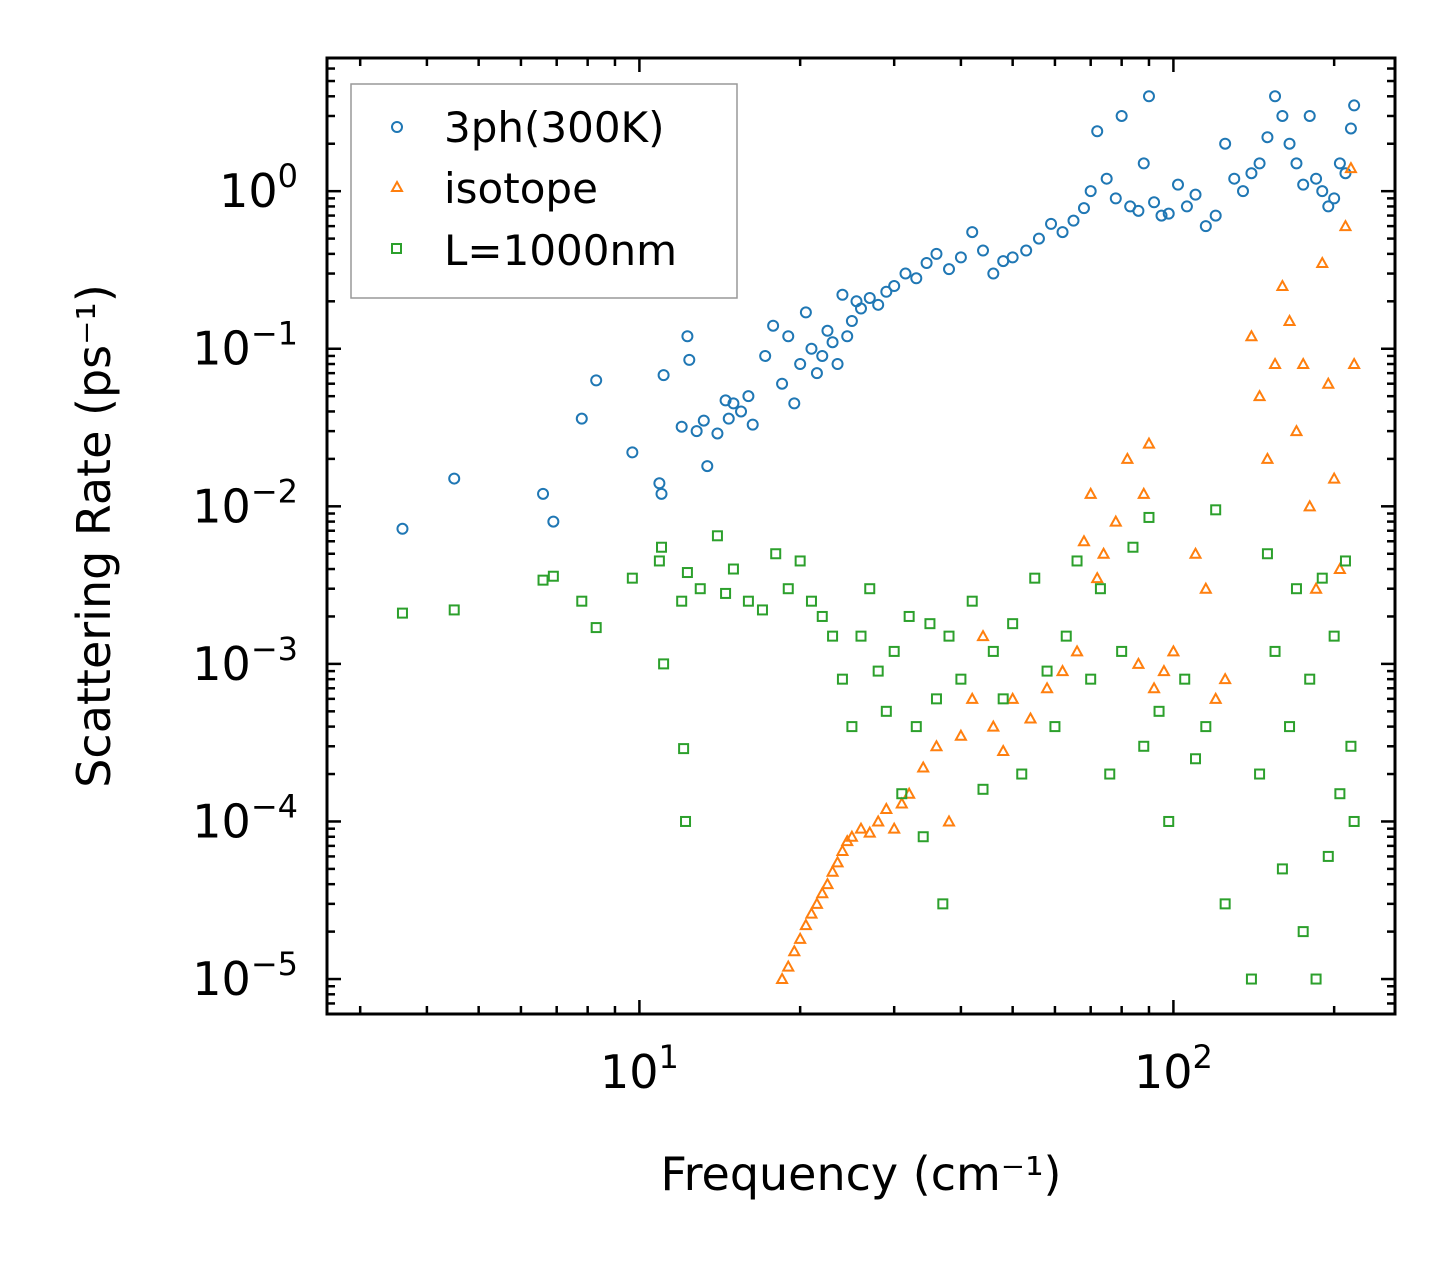 The width and height of the screenshot is (1455, 1265). What do you see at coordinates (396, 248) in the screenshot?
I see `legend-marker-square` at bounding box center [396, 248].